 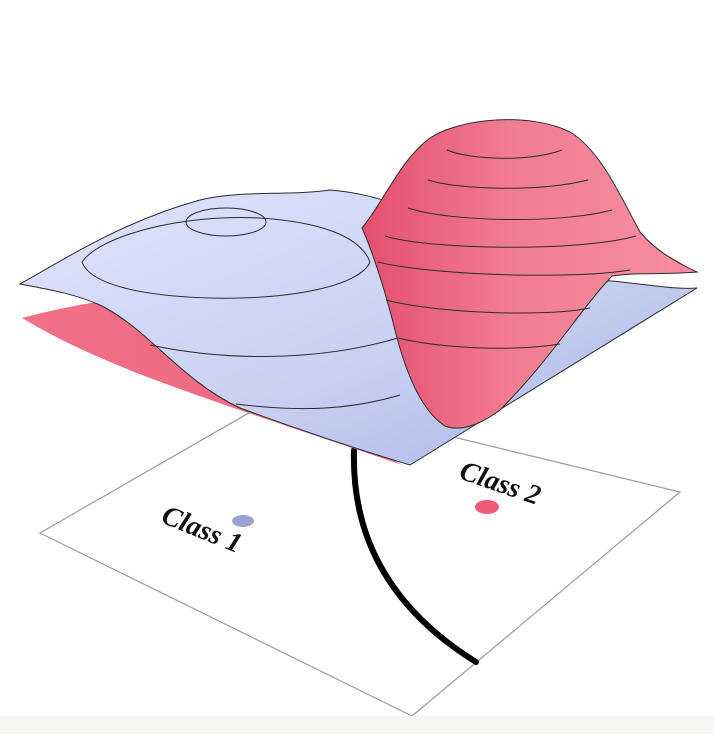 I want to click on decision-boundary, so click(x=414, y=556).